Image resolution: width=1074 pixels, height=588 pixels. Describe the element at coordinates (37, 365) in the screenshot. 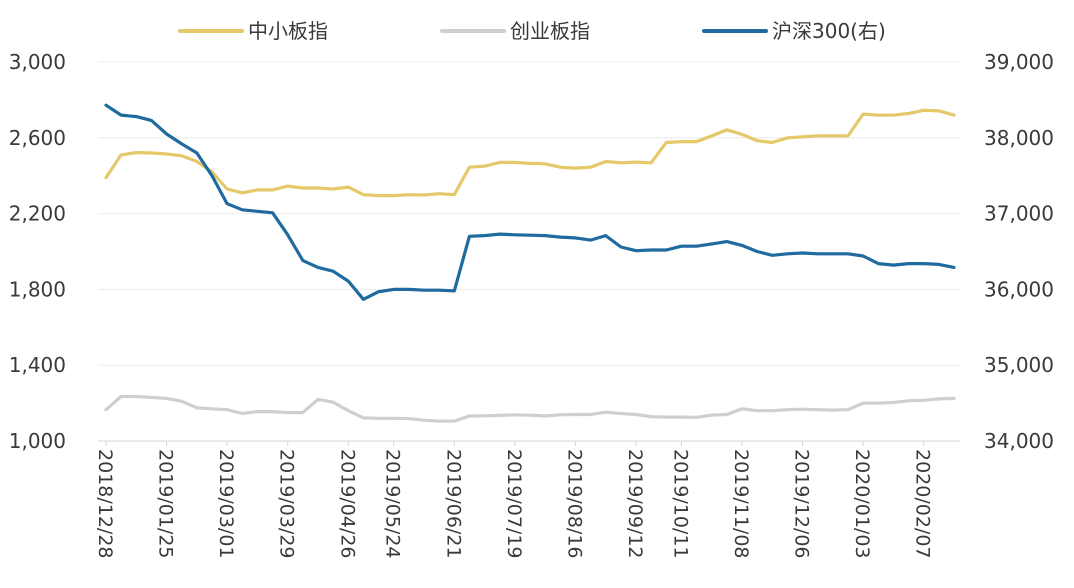

I see `left-tick-label: 1,400` at that location.